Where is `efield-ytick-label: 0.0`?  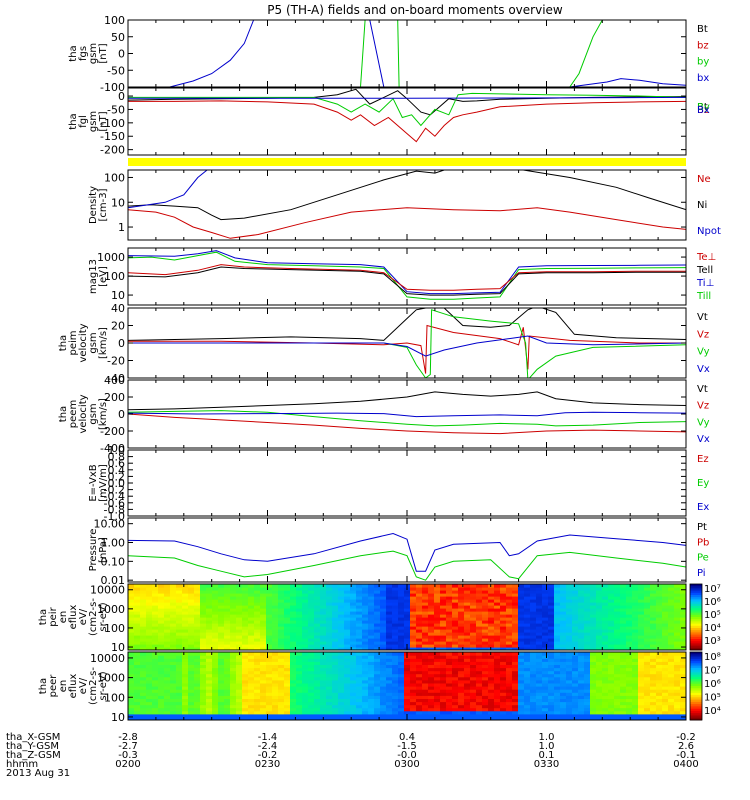 efield-ytick-label: 0.0 is located at coordinates (117, 483).